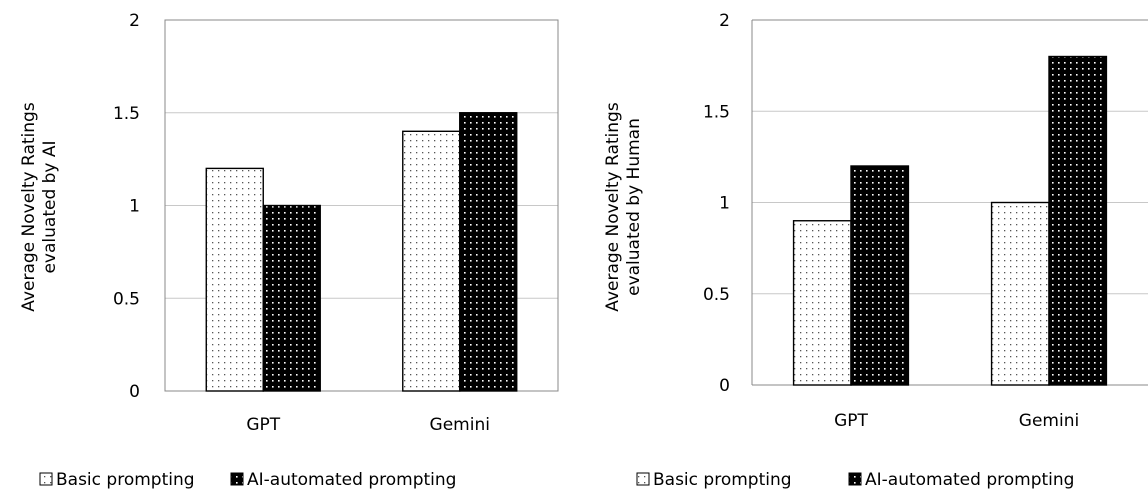  Describe the element at coordinates (50, 206) in the screenshot. I see `y-axis-title-line2: evaluated by AI` at that location.